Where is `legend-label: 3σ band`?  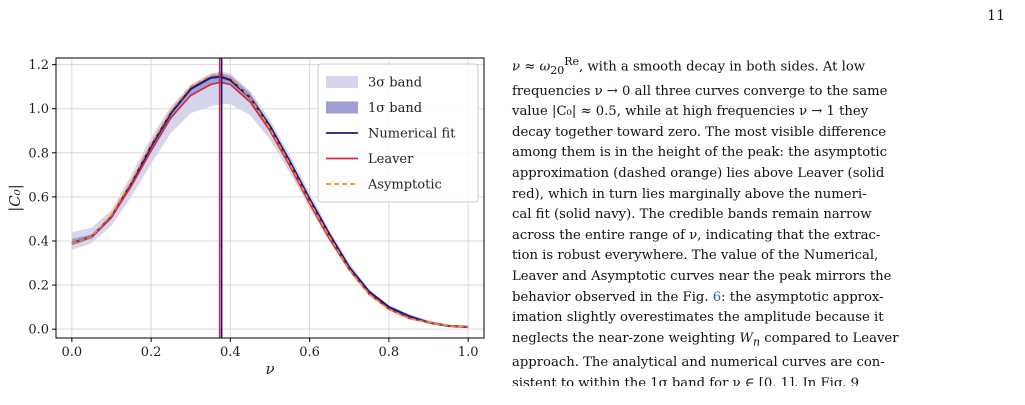
legend-label: 3σ band is located at coordinates (395, 83).